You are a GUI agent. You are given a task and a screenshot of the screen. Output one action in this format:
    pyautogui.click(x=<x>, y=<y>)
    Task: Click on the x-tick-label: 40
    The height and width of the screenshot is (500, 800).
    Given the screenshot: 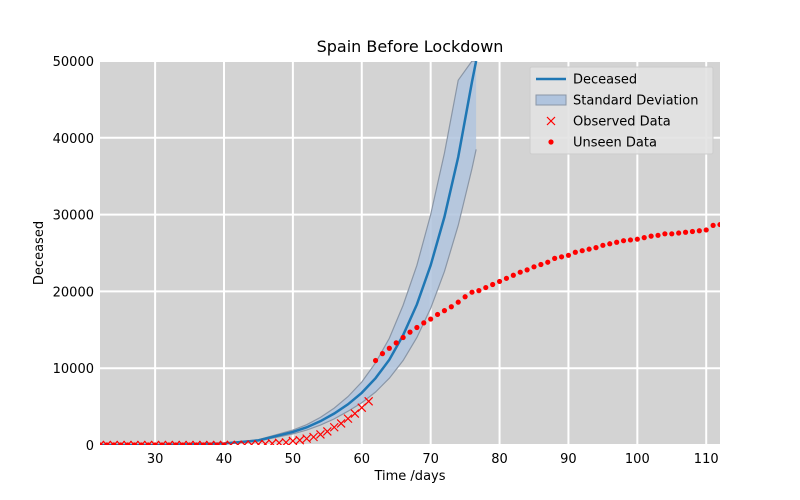 What is the action you would take?
    pyautogui.click(x=224, y=459)
    